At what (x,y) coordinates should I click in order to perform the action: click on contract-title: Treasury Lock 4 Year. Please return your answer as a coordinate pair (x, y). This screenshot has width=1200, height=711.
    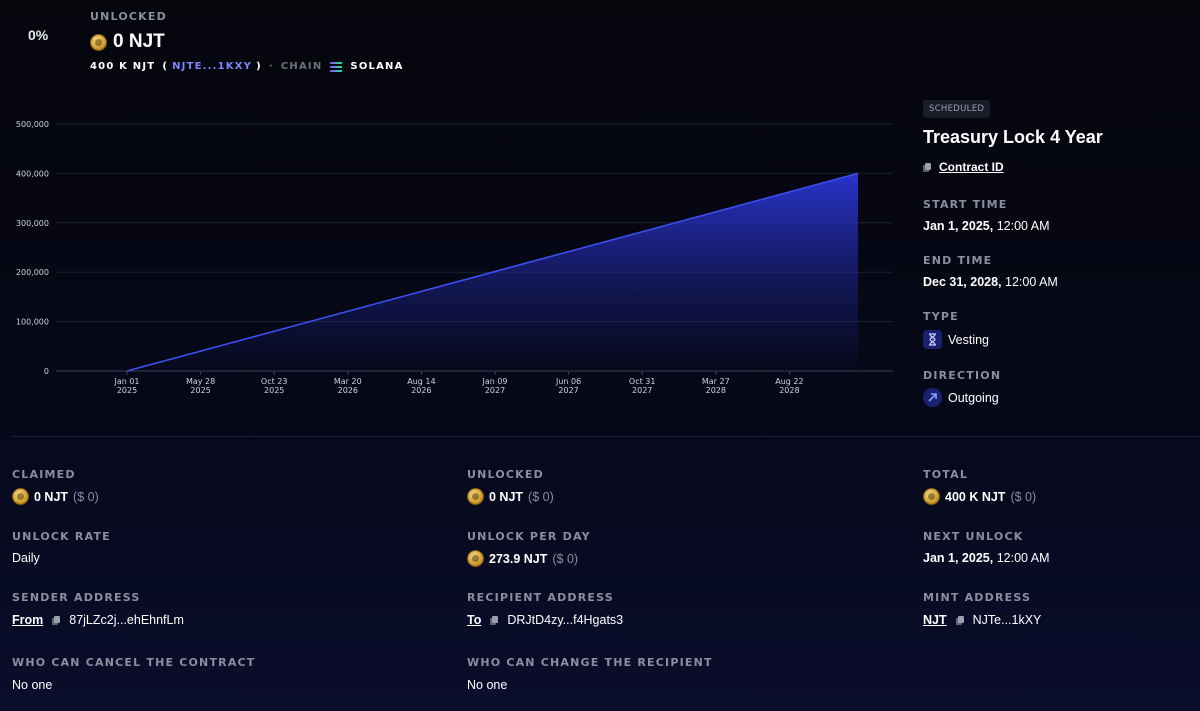
    Looking at the image, I should click on (1013, 137).